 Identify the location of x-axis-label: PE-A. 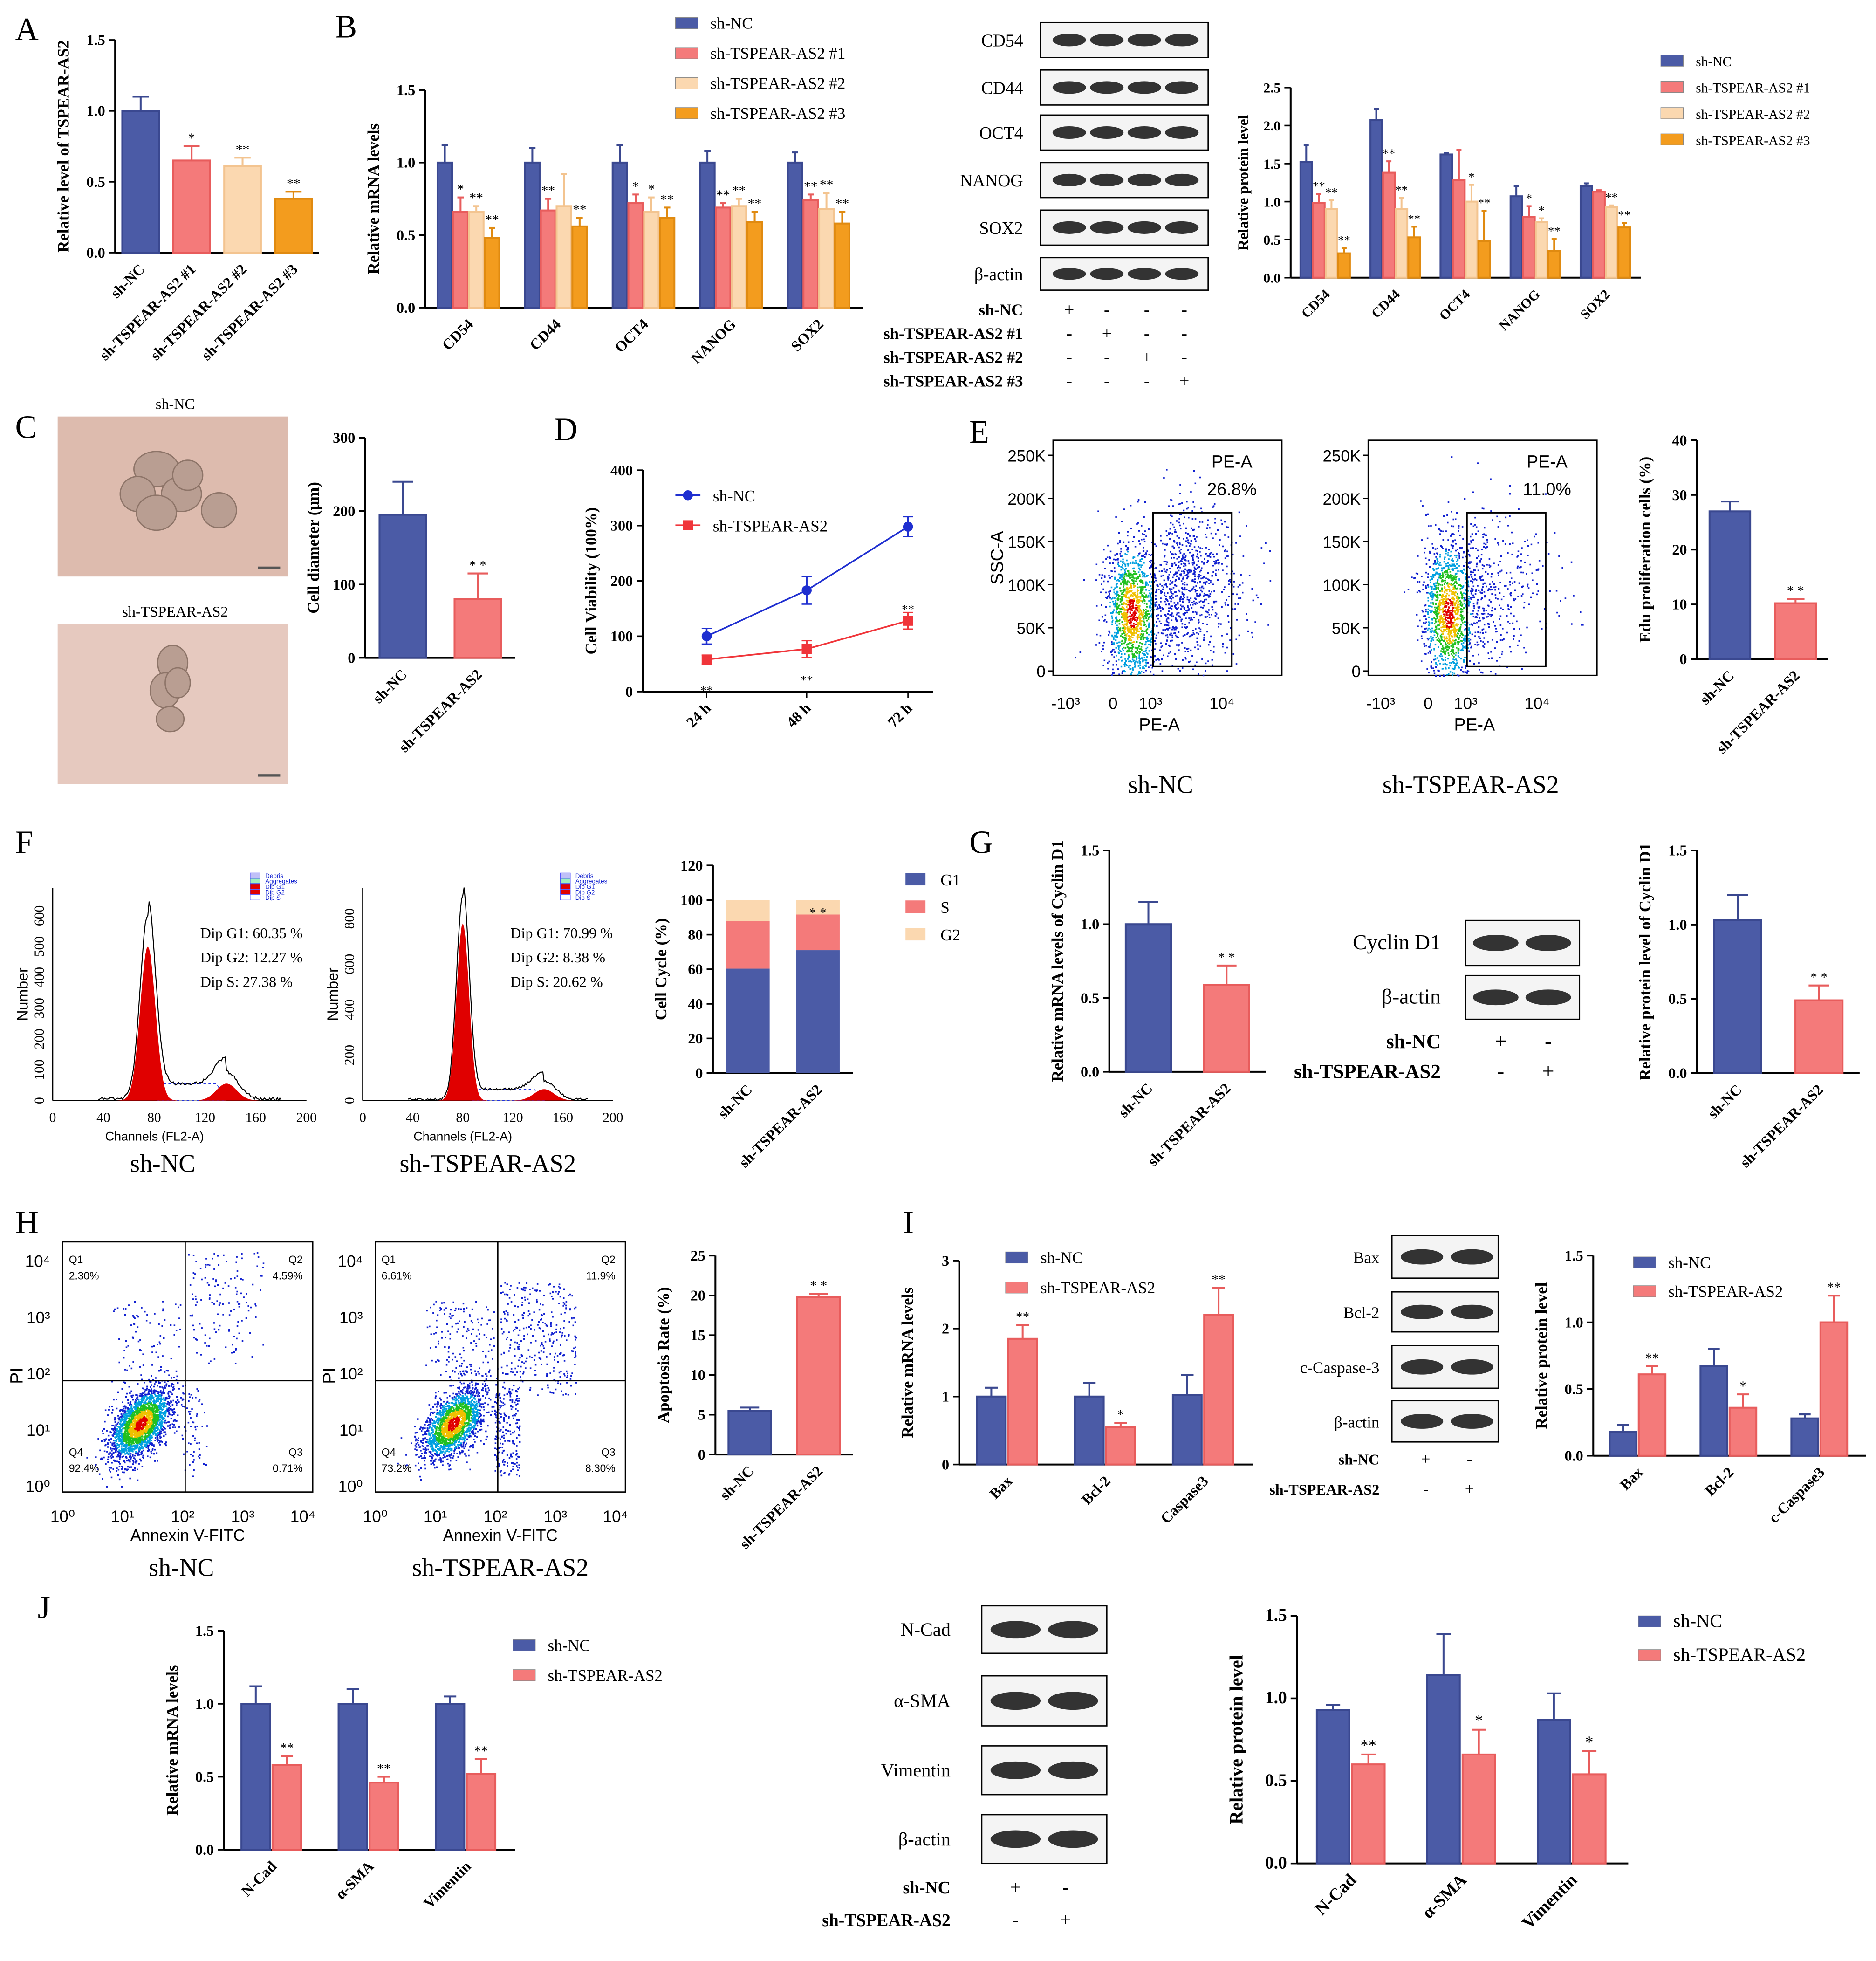
(1474, 724).